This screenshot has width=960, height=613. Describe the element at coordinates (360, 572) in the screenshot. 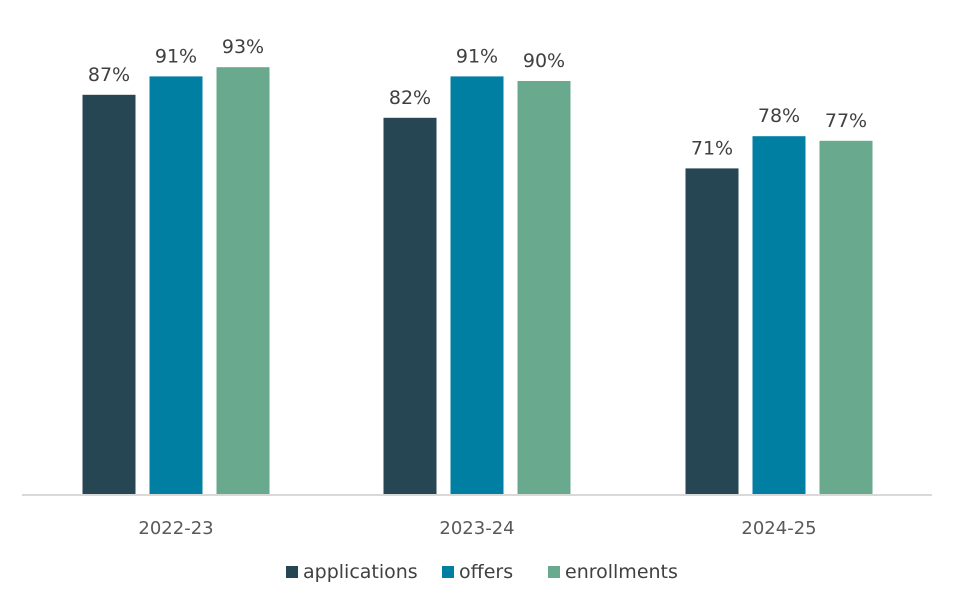

I see `legend-label-applications: applications` at that location.